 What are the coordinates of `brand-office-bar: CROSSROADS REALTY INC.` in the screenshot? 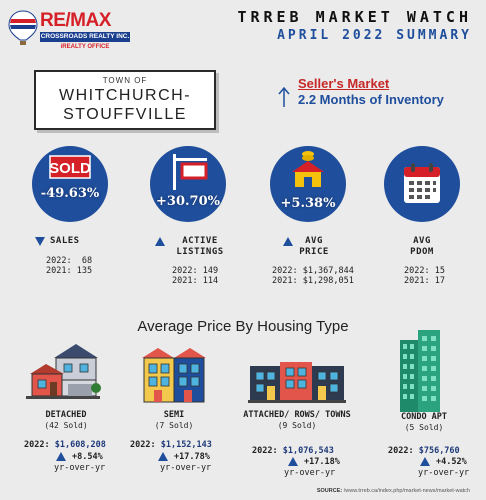 It's located at (85, 37).